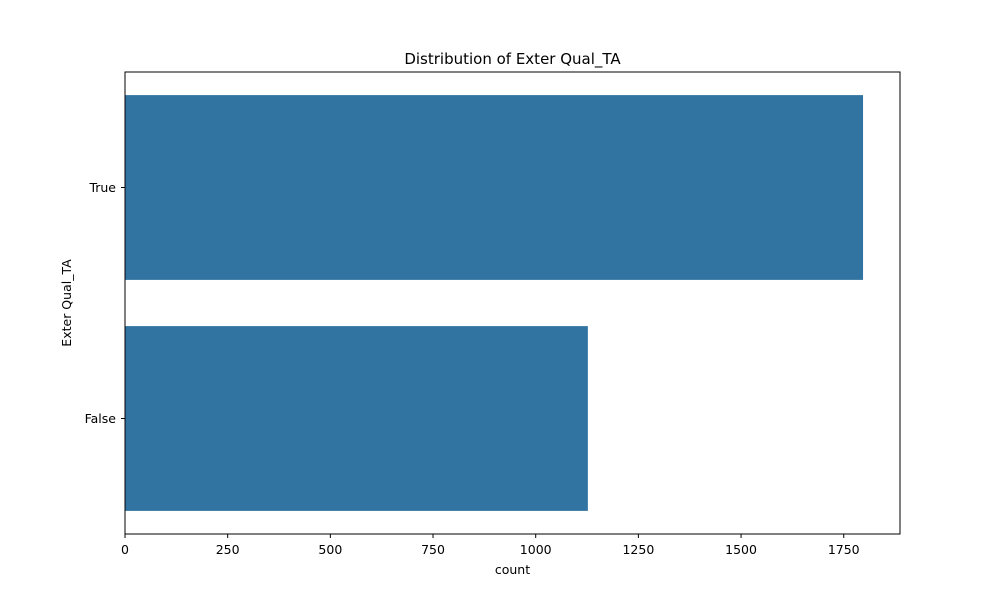  What do you see at coordinates (66, 303) in the screenshot?
I see `y-axis-title: Exter Qual_TA` at bounding box center [66, 303].